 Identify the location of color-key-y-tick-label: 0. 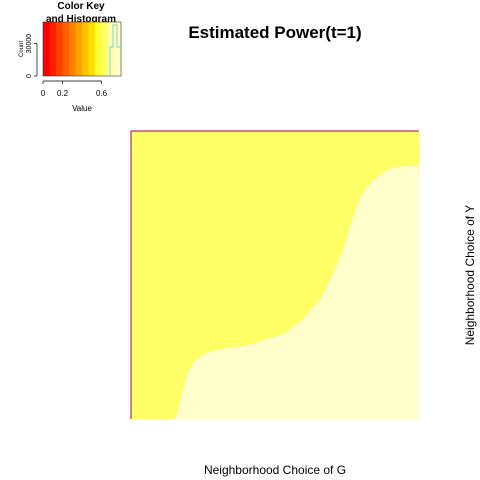
(29, 76).